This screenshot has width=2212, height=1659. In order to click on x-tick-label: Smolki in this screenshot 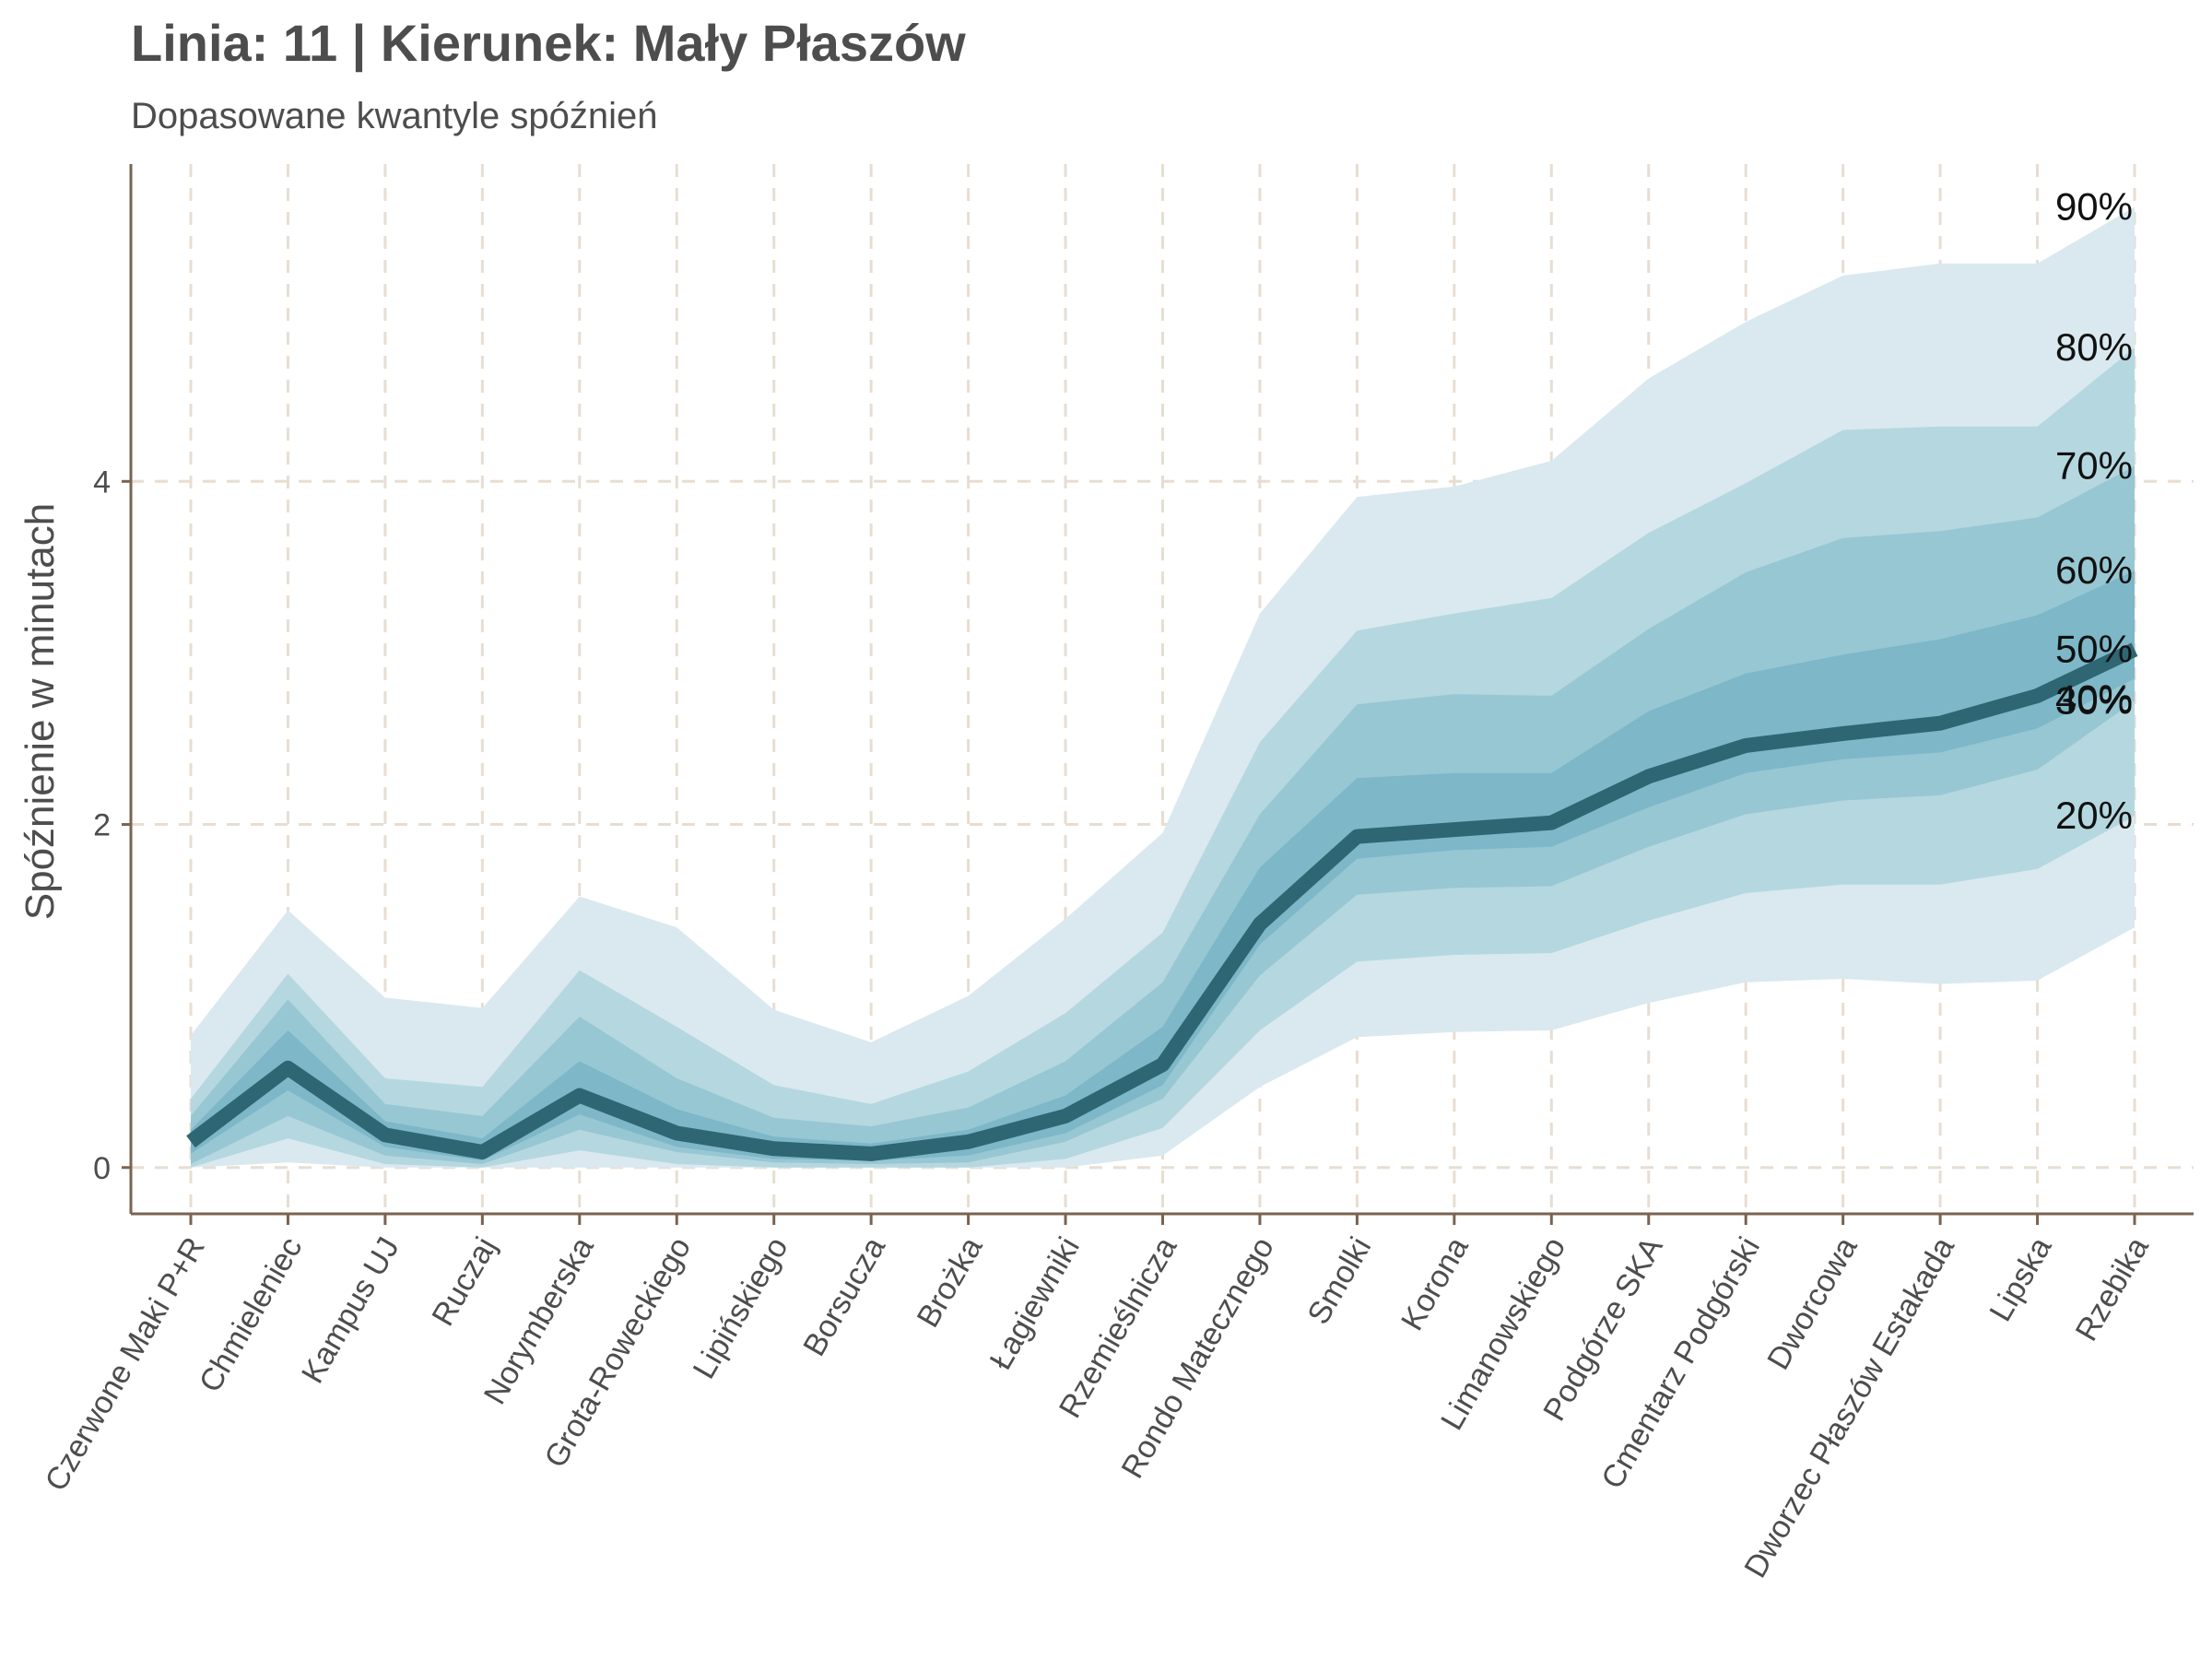, I will do `click(1339, 1280)`.